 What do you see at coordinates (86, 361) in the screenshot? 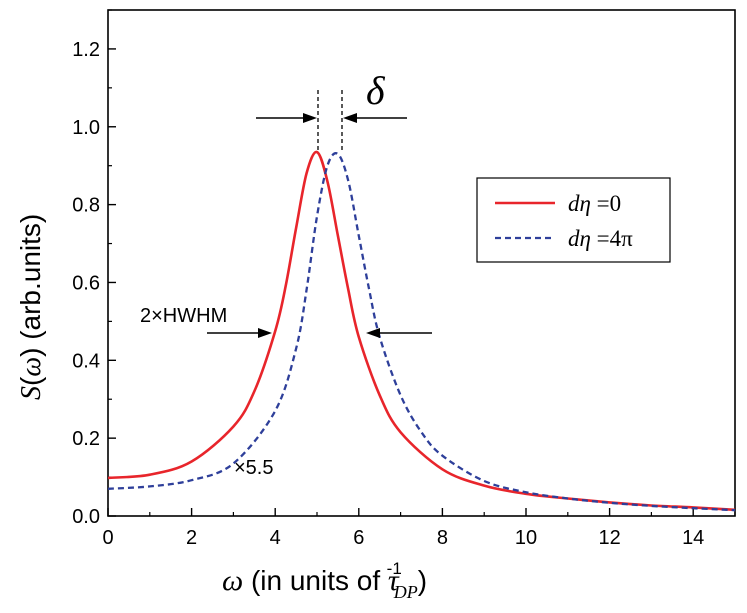
I see `y-tick-label: 0.4` at bounding box center [86, 361].